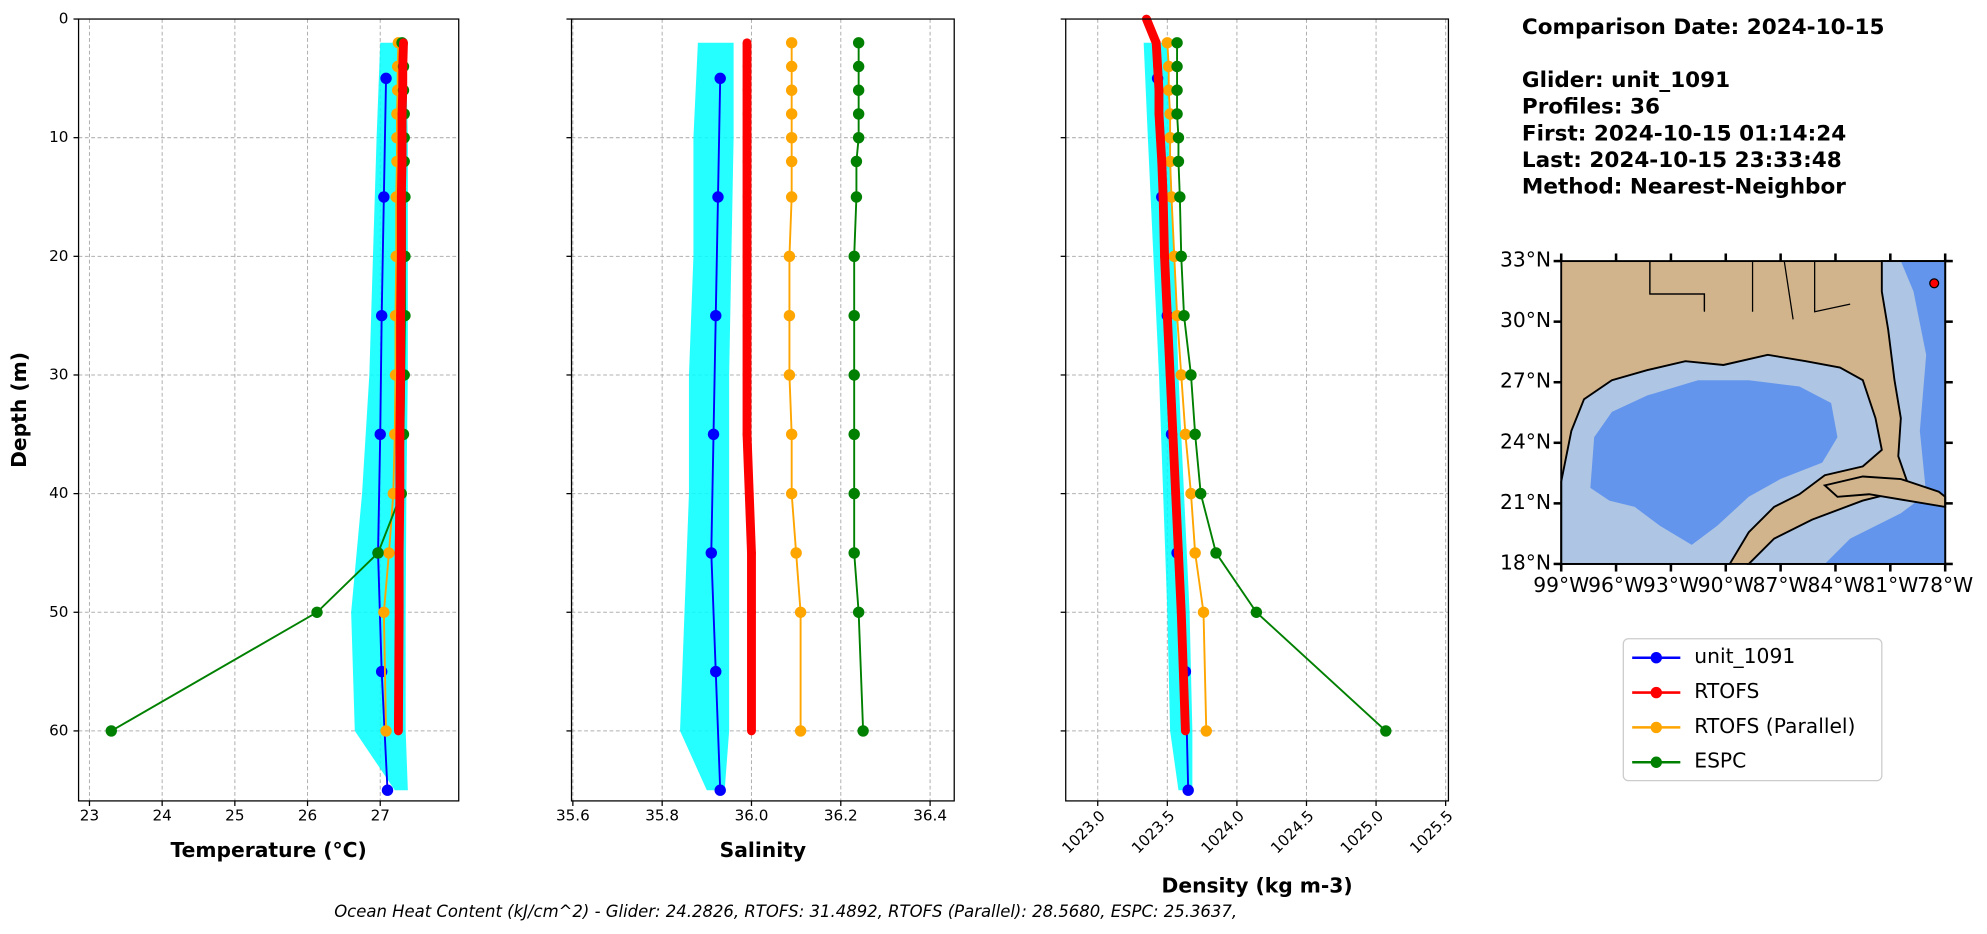 The width and height of the screenshot is (1987, 934). I want to click on map-y-tick-label: 27°N, so click(1525, 381).